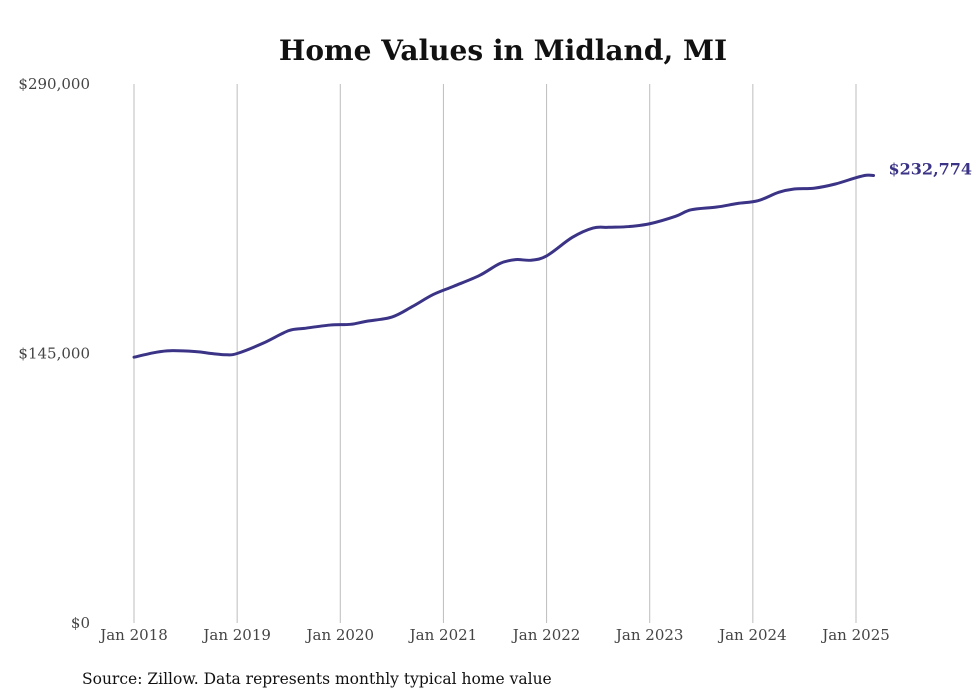  I want to click on x-tick-label: Jan 2025, so click(855, 635).